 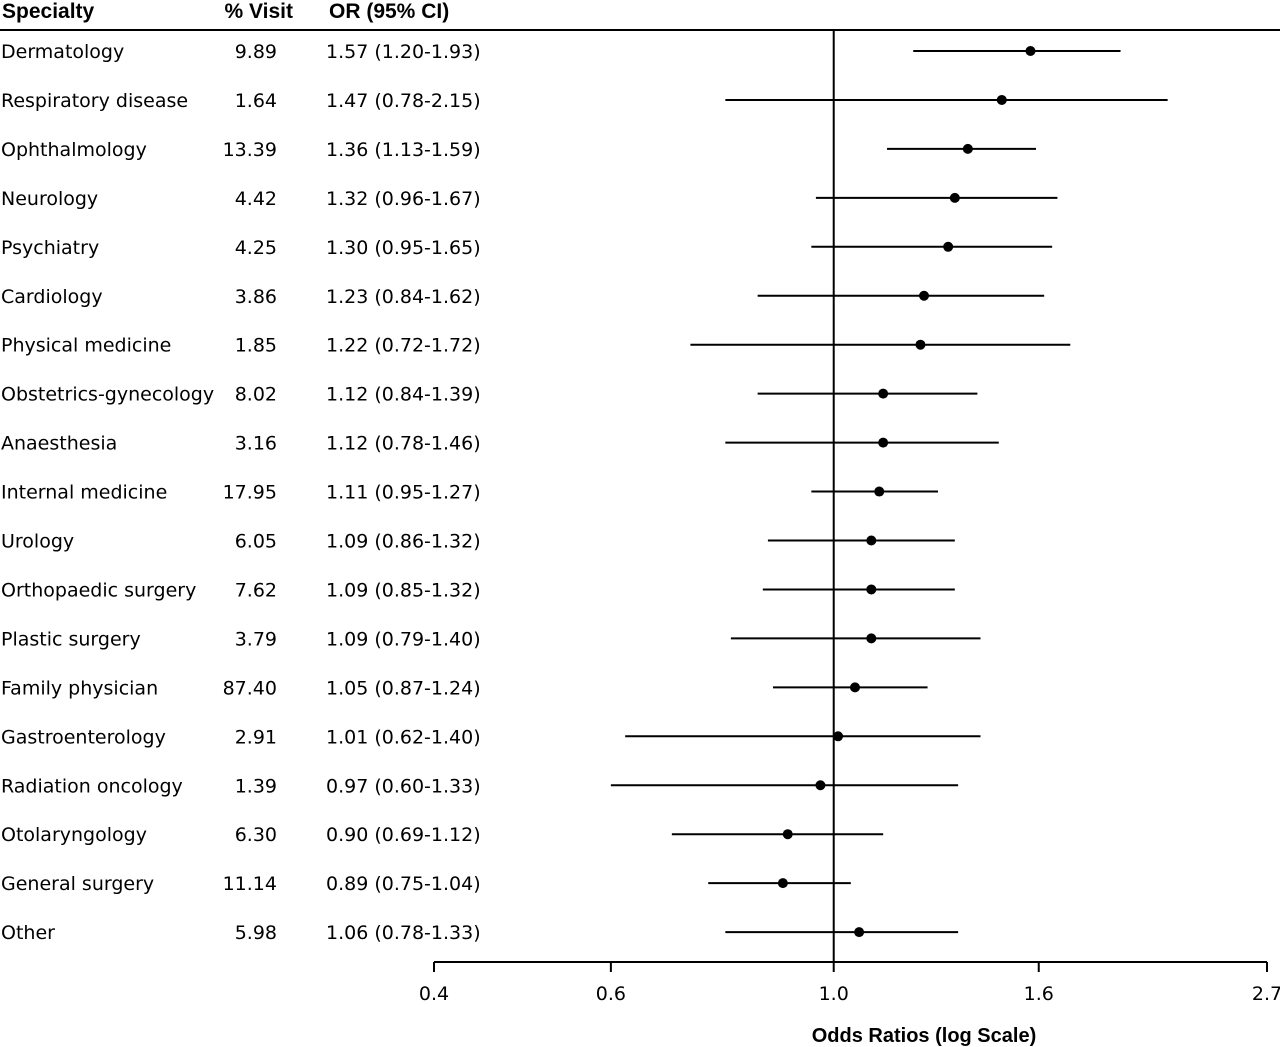 What do you see at coordinates (250, 493) in the screenshot?
I see `row-visit-value: 17.95` at bounding box center [250, 493].